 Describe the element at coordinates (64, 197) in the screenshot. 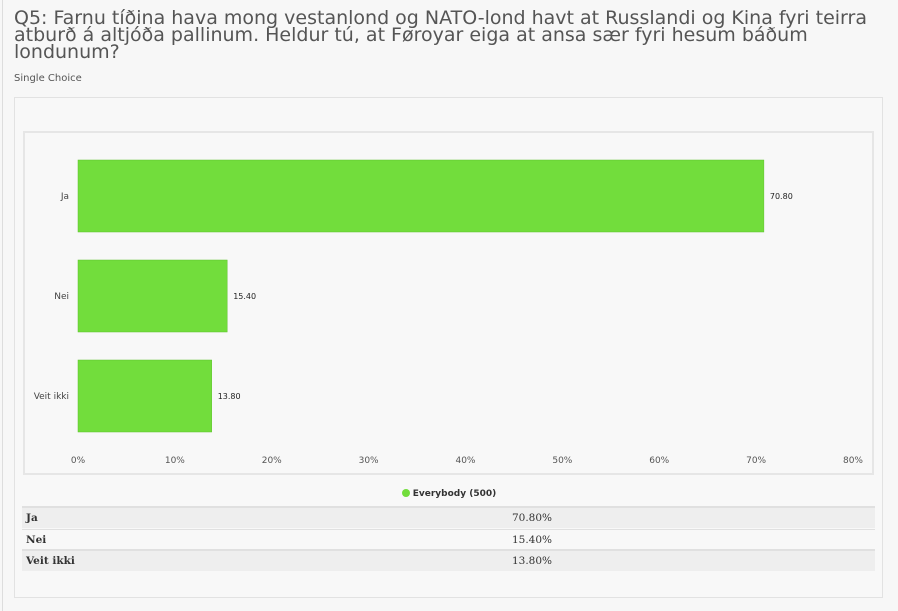

I see `category-label: Ja` at that location.